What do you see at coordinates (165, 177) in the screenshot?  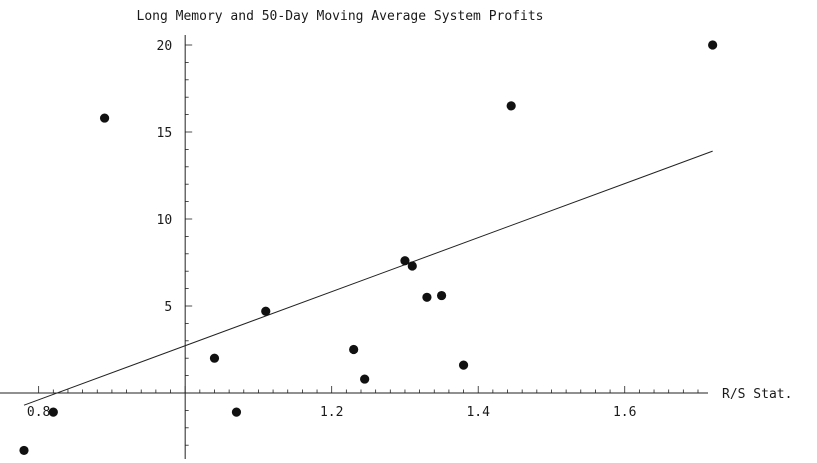 I see `y-tick-labels: 5 10 15 20` at bounding box center [165, 177].